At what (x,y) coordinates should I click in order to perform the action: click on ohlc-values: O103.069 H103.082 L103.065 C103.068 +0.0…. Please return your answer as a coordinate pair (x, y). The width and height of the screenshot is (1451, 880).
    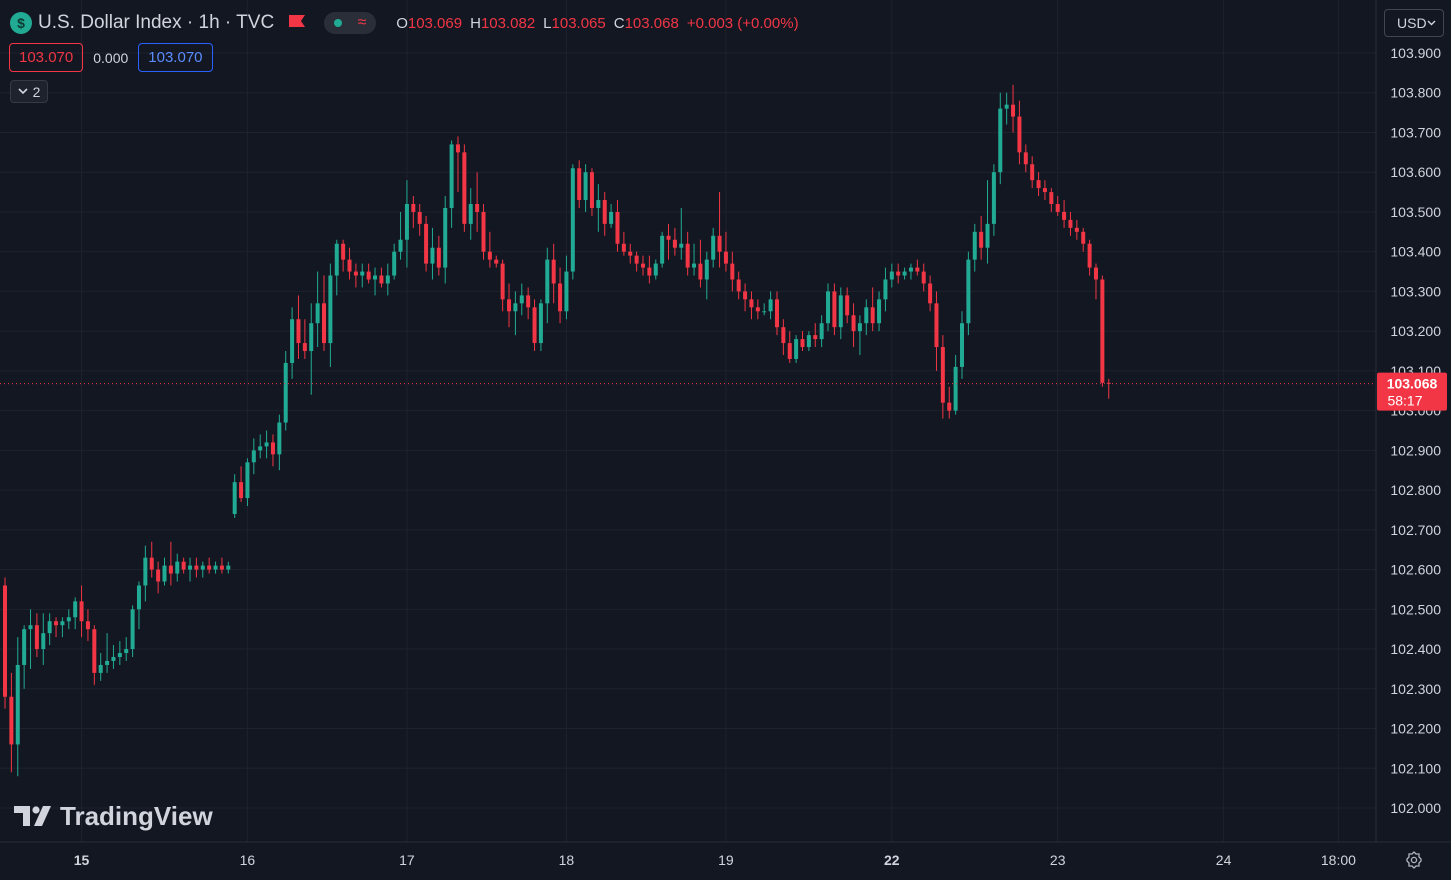
    Looking at the image, I should click on (597, 23).